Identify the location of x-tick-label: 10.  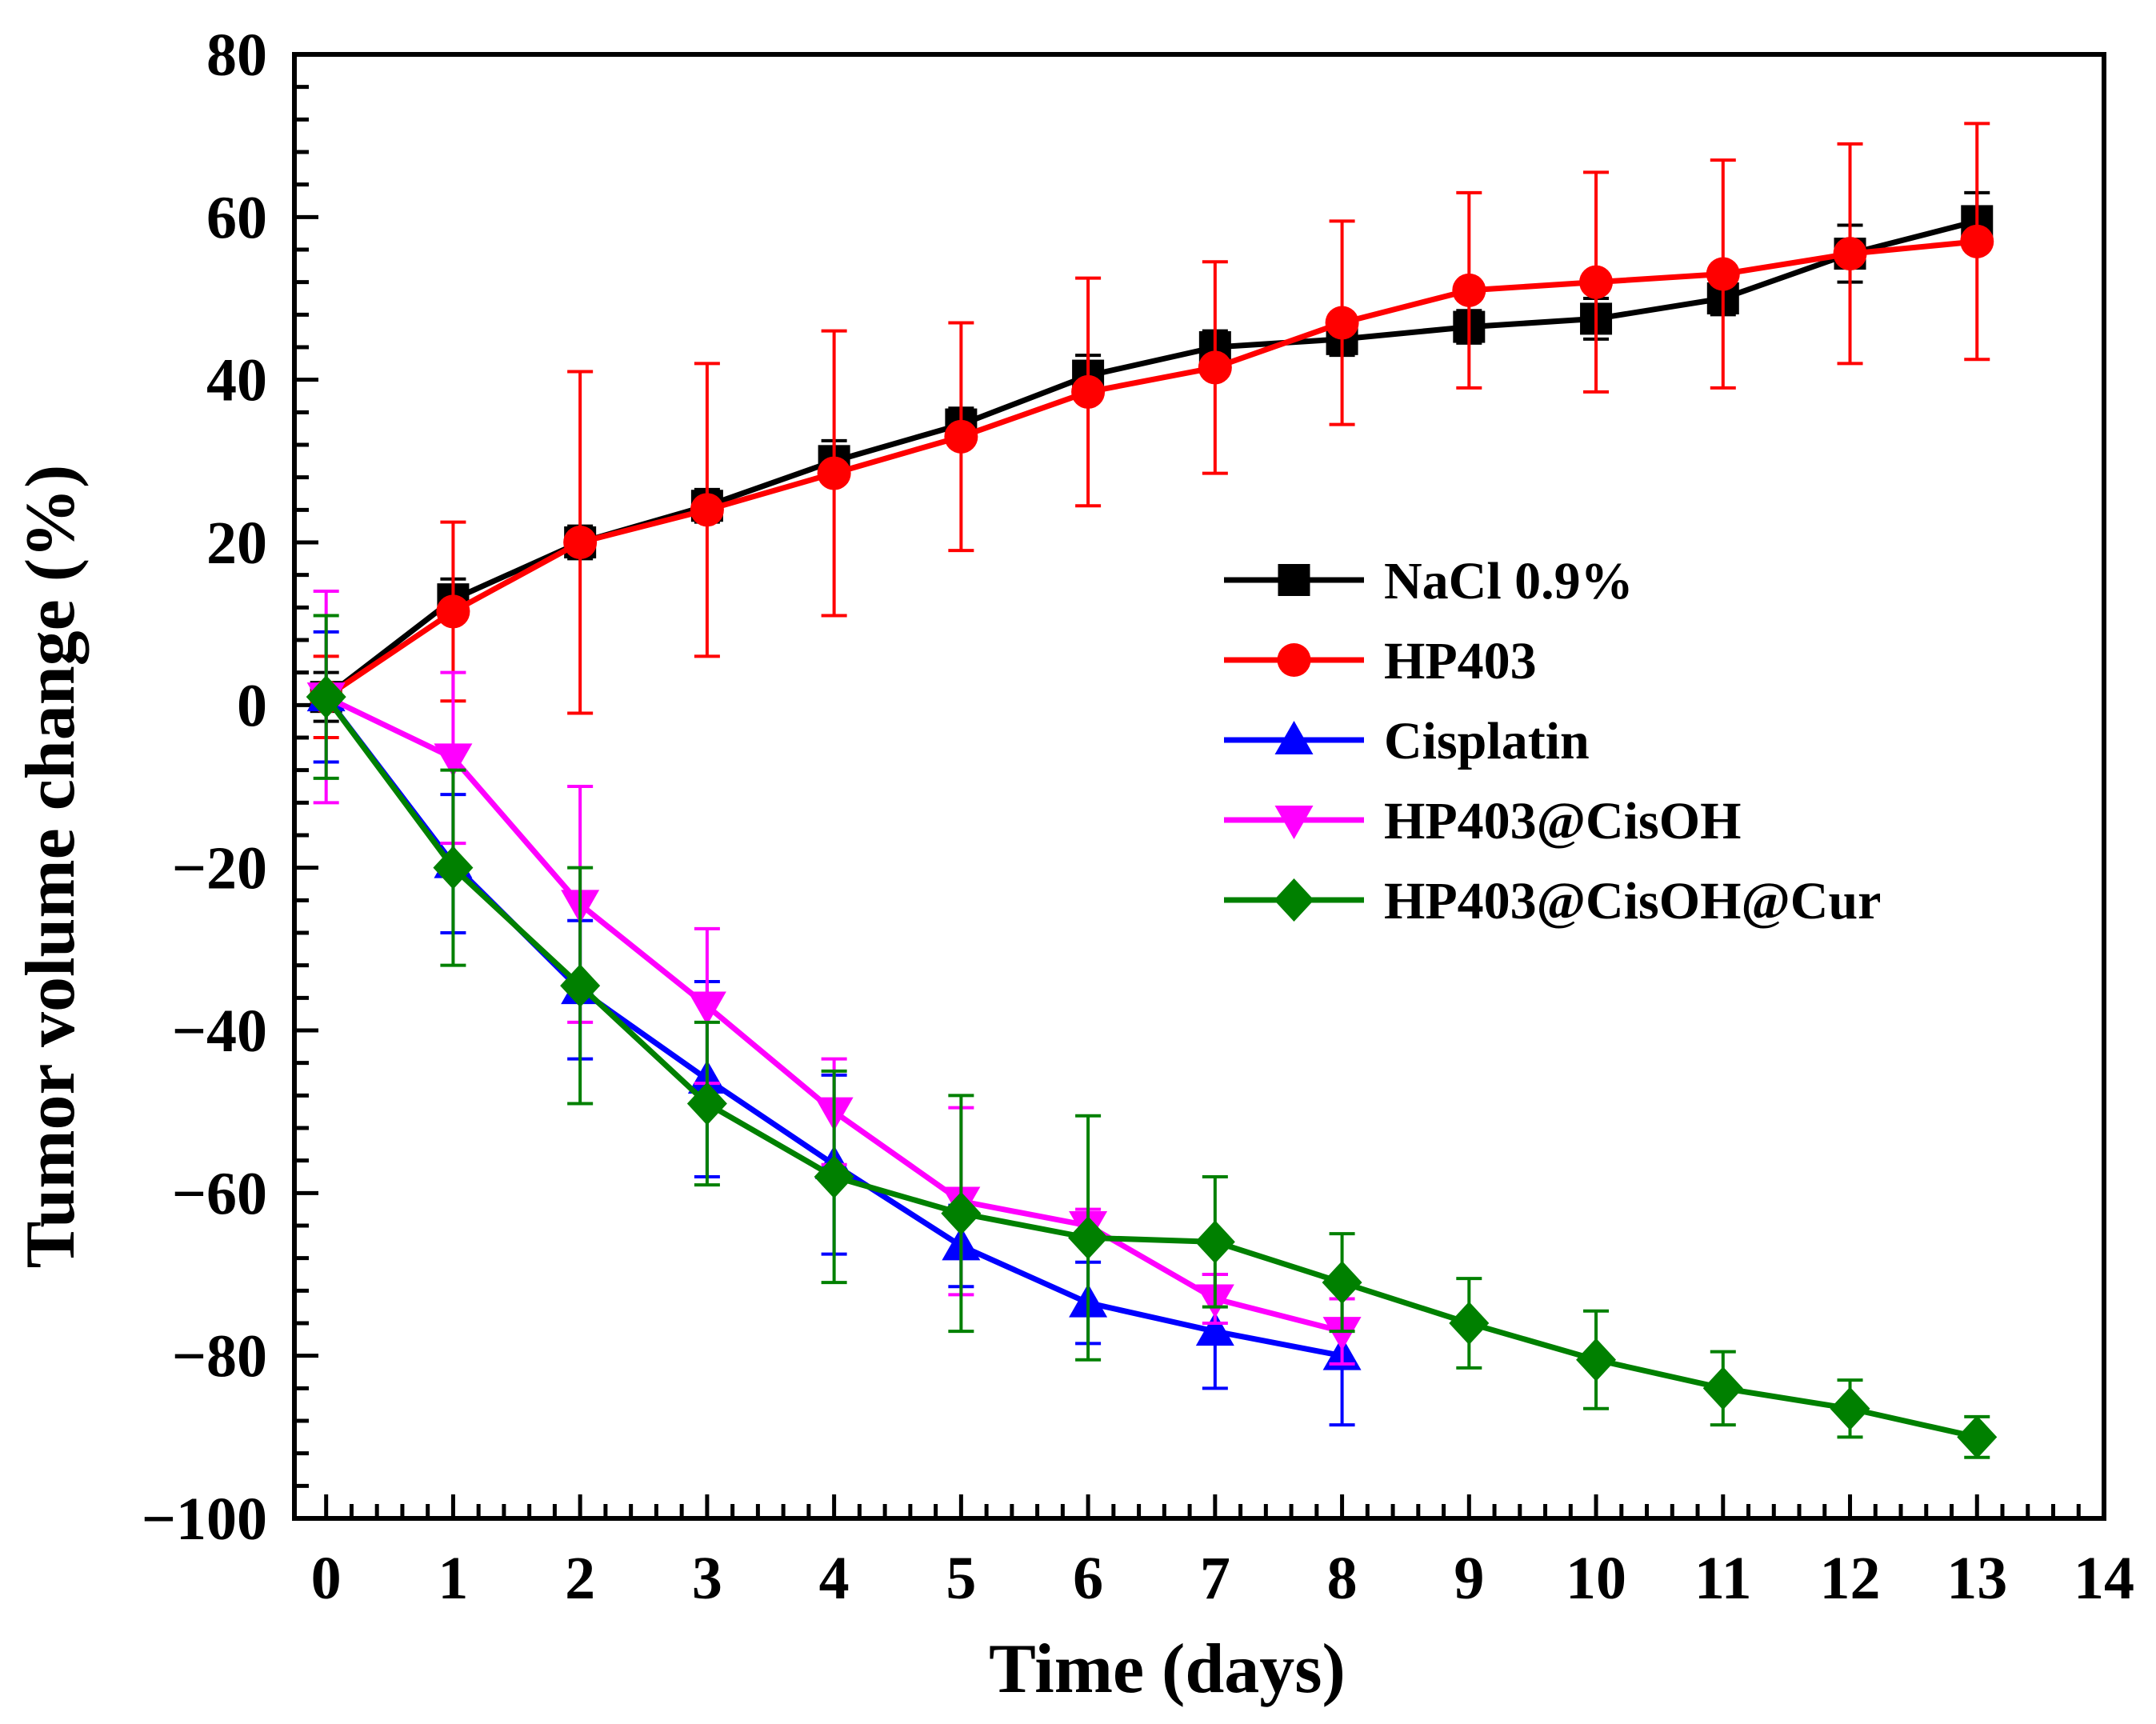
(1596, 1578).